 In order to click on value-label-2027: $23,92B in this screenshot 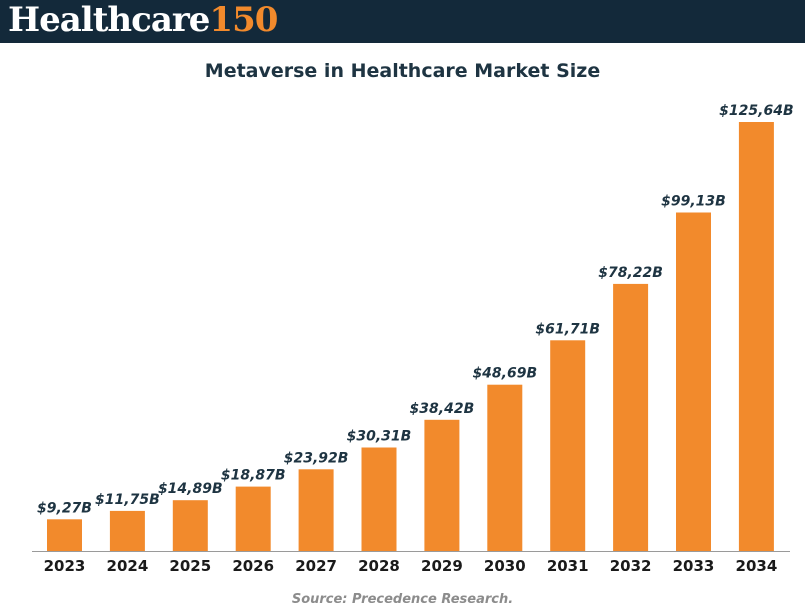, I will do `click(316, 458)`.